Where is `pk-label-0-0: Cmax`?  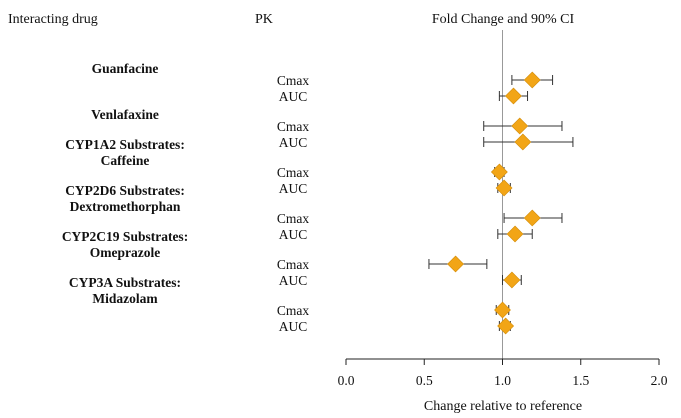
pk-label-0-0: Cmax is located at coordinates (293, 80).